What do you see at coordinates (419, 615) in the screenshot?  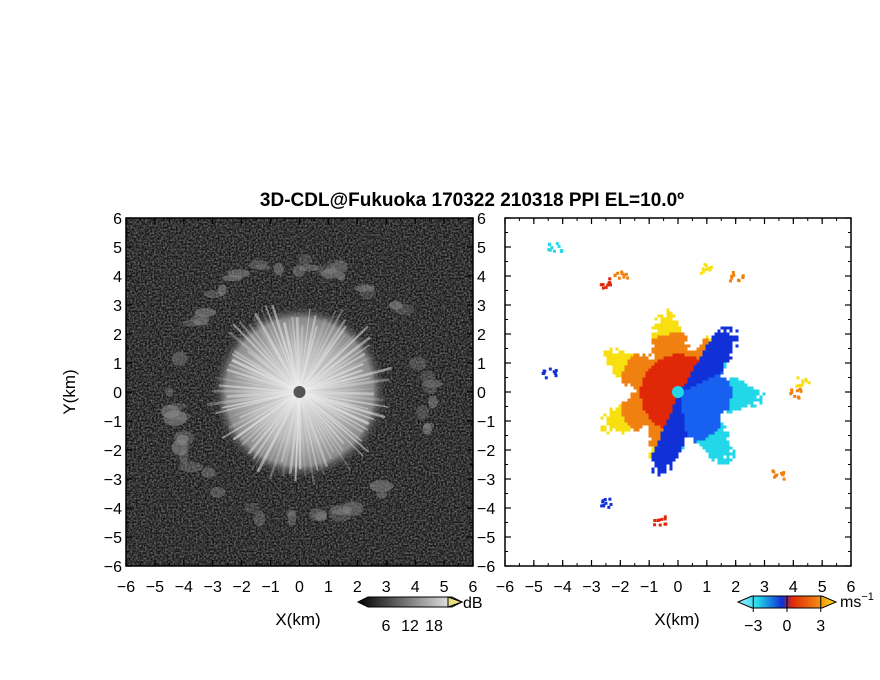 I see `backscatter-colorbar: dB 6 12 18` at bounding box center [419, 615].